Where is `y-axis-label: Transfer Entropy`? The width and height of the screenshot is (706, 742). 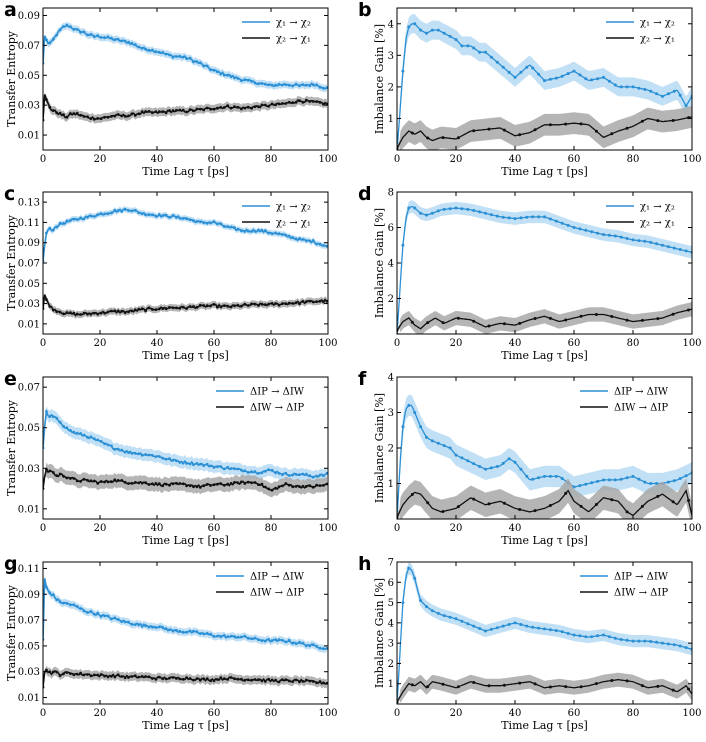
y-axis-label: Transfer Entropy is located at coordinates (11, 262).